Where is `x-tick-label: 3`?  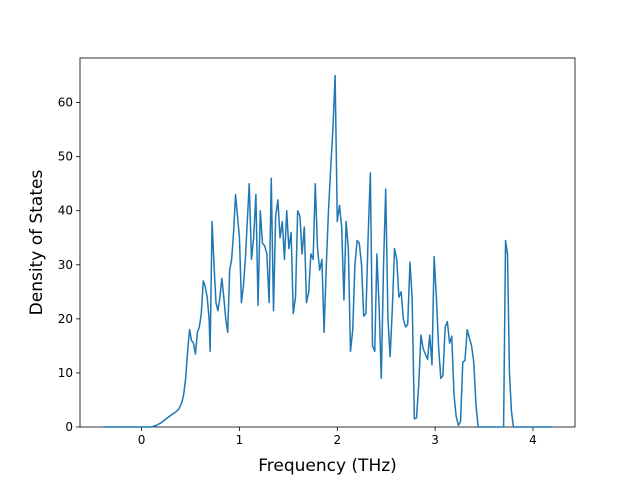 x-tick-label: 3 is located at coordinates (435, 440).